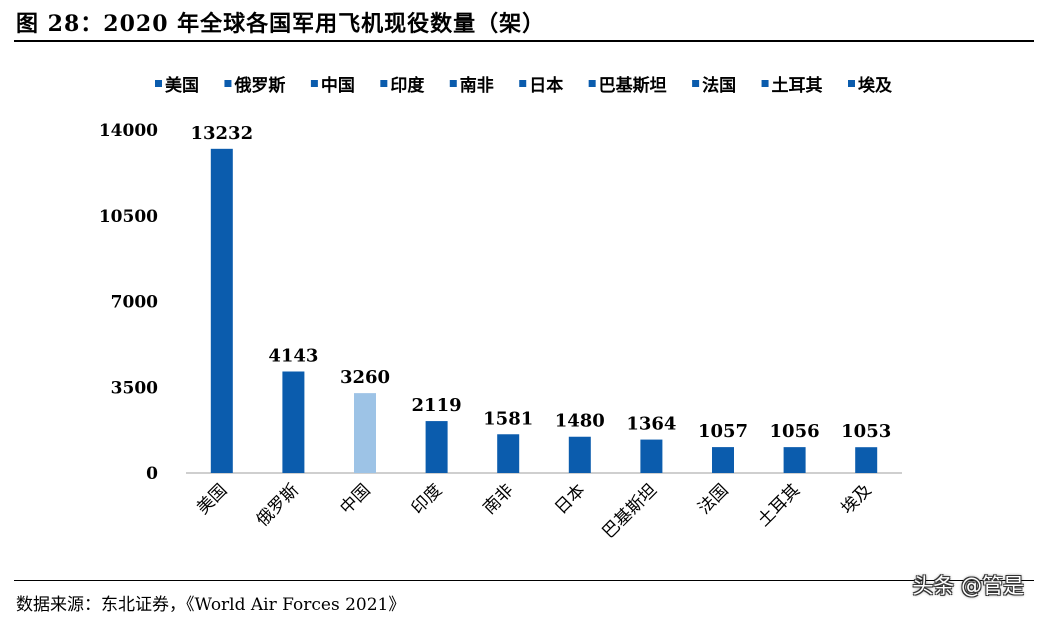 Image resolution: width=1042 pixels, height=617 pixels. I want to click on legend: 美国 俄罗斯 中国 印度 南非 日本 巴基斯坦 法国 土耳其 埃及, so click(524, 85).